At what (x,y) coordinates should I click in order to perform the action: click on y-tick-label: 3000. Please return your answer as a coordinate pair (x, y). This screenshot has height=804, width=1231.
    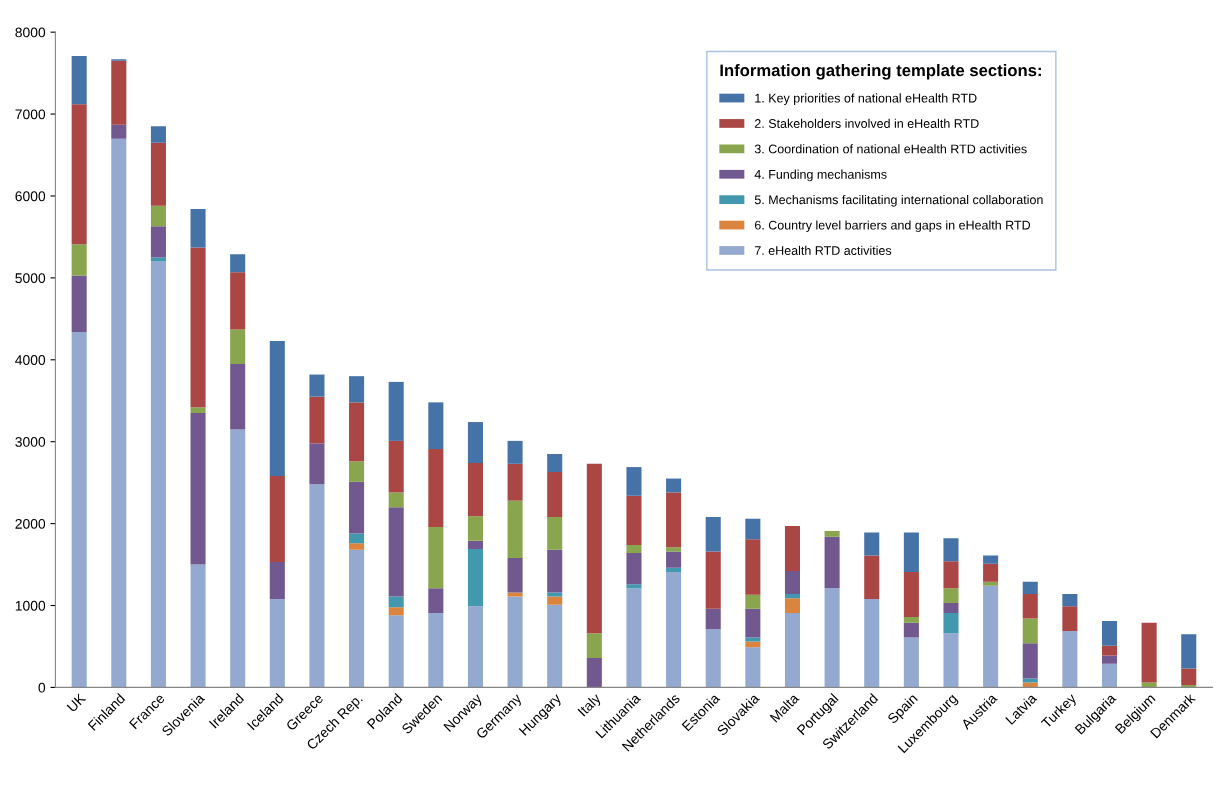
    Looking at the image, I should click on (30, 442).